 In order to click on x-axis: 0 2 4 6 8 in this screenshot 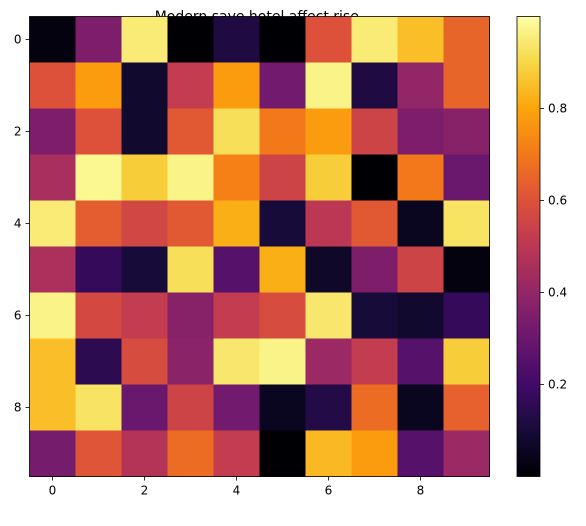, I will do `click(237, 487)`.